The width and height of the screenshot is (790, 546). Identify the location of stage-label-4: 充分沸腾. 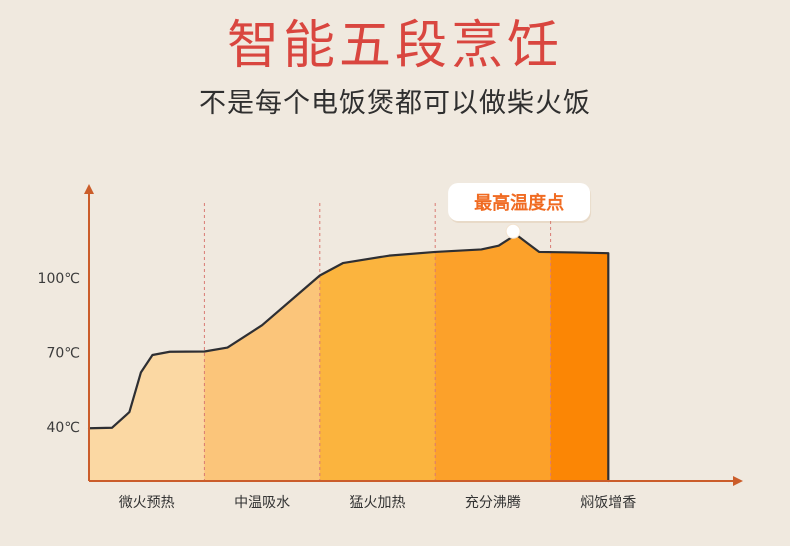
(493, 502).